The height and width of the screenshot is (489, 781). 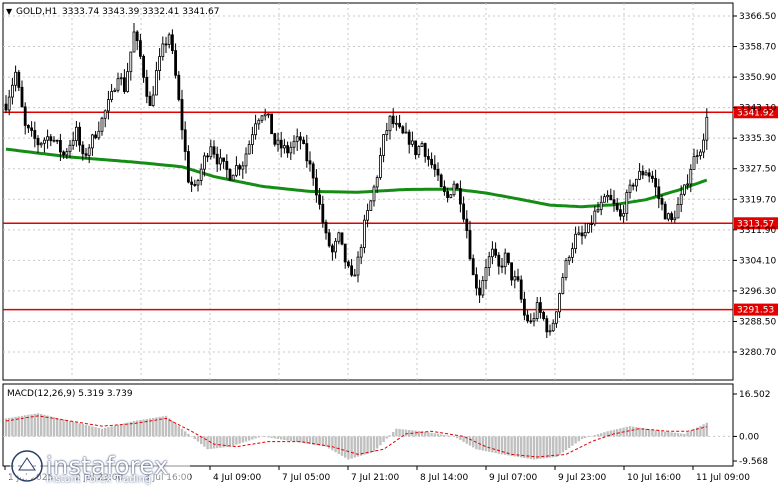 I want to click on price-tick-label: 3358.70, so click(x=757, y=48).